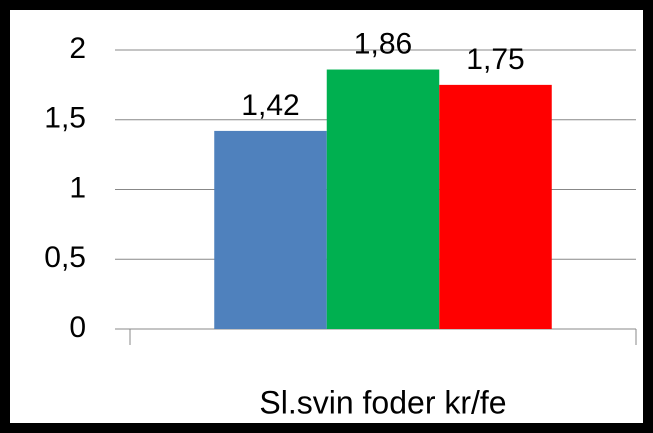 The image size is (653, 433). What do you see at coordinates (383, 43) in the screenshot?
I see `data-label: 1,86` at bounding box center [383, 43].